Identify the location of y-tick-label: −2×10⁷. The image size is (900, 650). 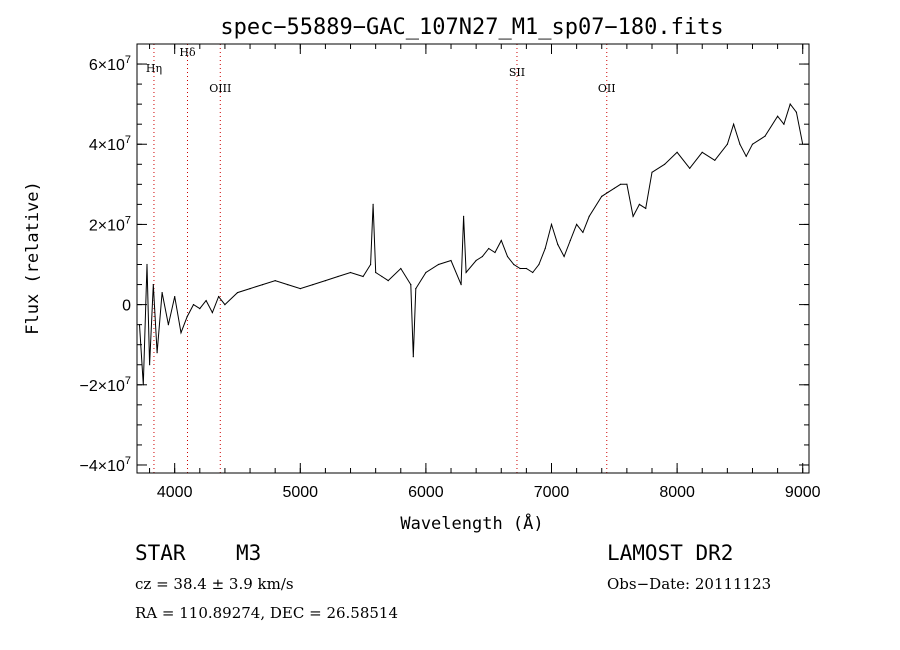
(105, 385).